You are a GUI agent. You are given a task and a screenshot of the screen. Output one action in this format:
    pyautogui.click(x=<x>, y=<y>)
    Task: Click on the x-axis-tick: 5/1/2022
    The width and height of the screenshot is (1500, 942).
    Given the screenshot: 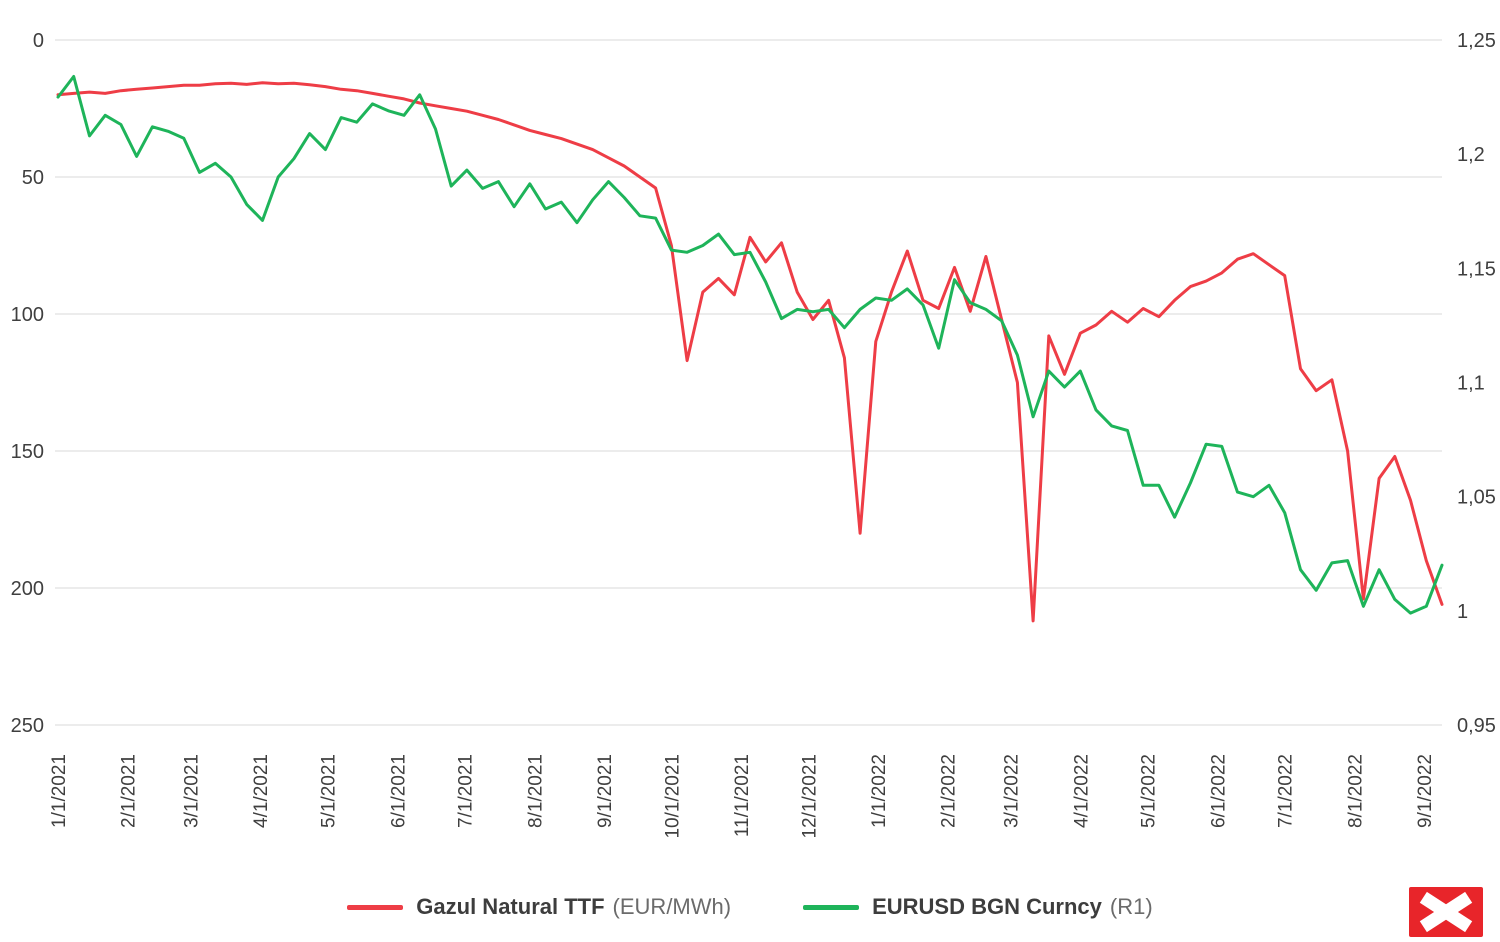 What is the action you would take?
    pyautogui.click(x=1149, y=791)
    